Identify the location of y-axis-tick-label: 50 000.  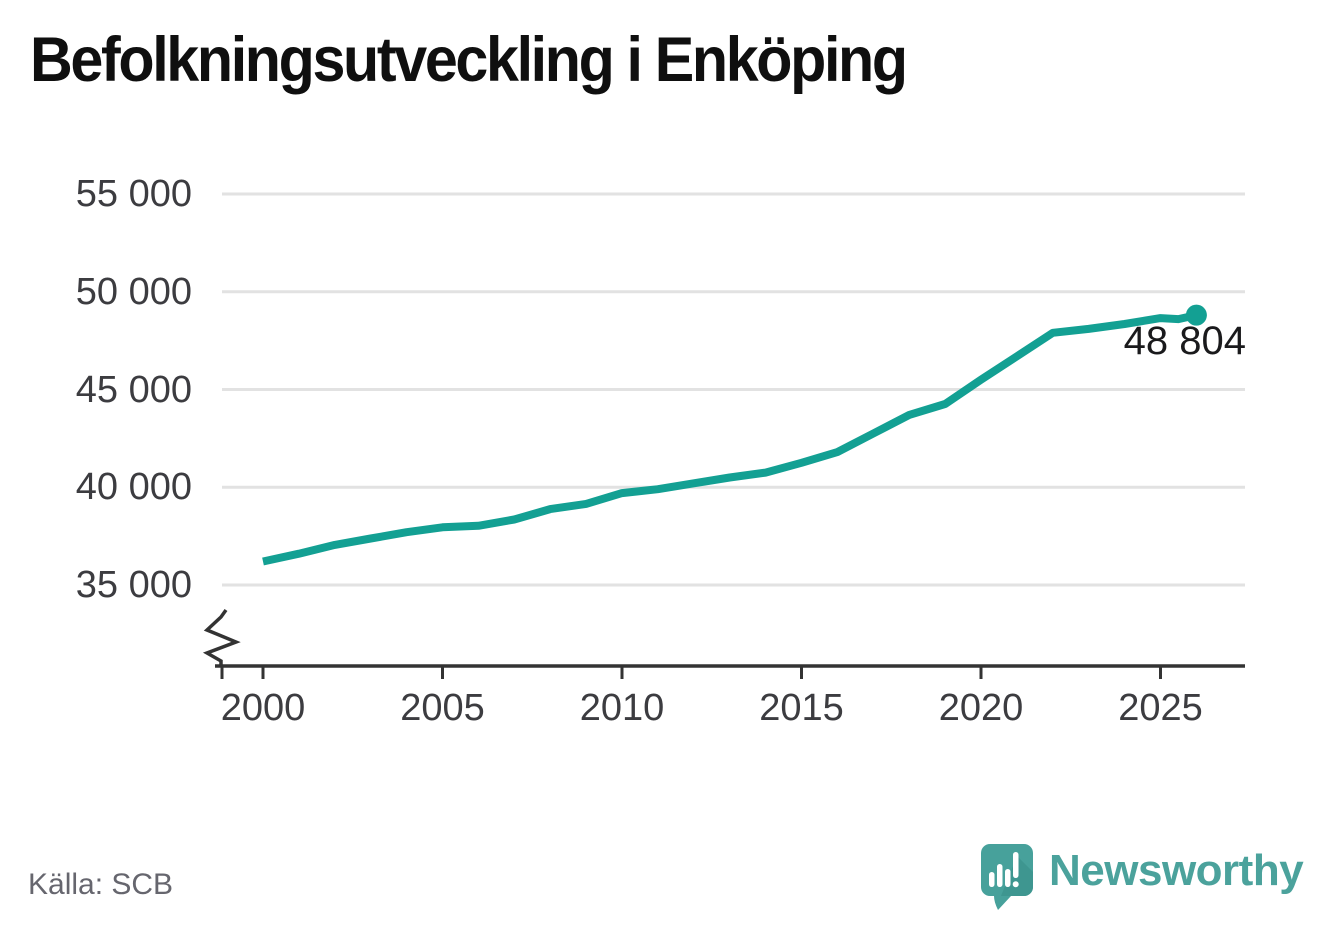
(133, 291).